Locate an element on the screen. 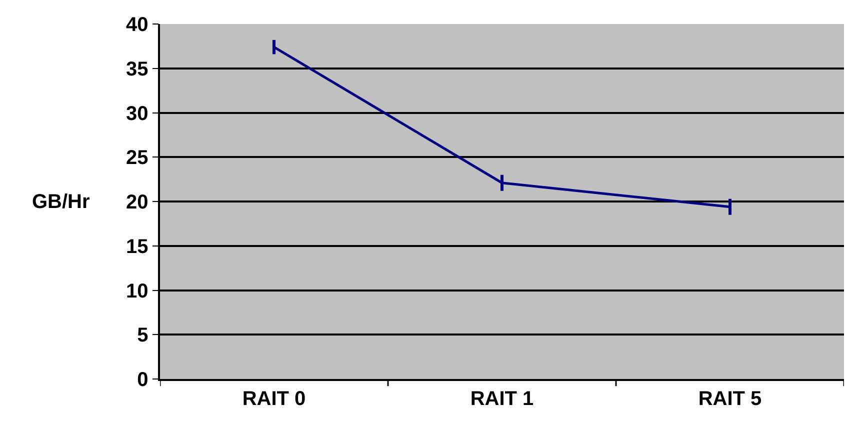 Image resolution: width=846 pixels, height=435 pixels. y-tick-label: 5 is located at coordinates (142, 335).